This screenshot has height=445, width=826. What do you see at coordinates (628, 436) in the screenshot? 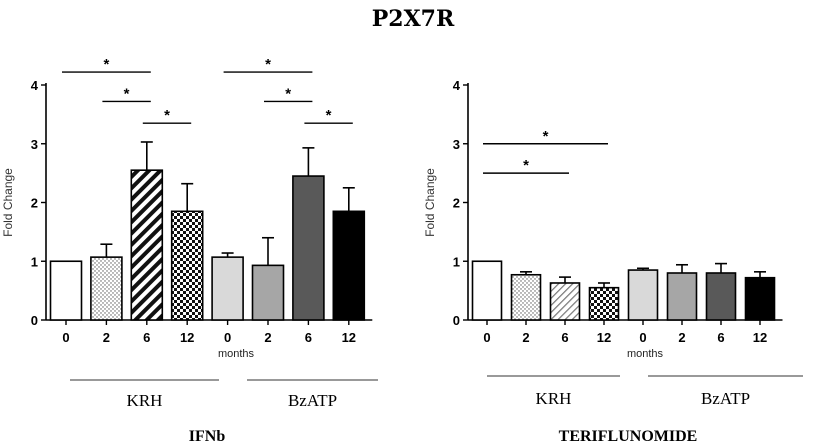
I see `chart-subtitle: TERIFLUNOMIDE` at bounding box center [628, 436].